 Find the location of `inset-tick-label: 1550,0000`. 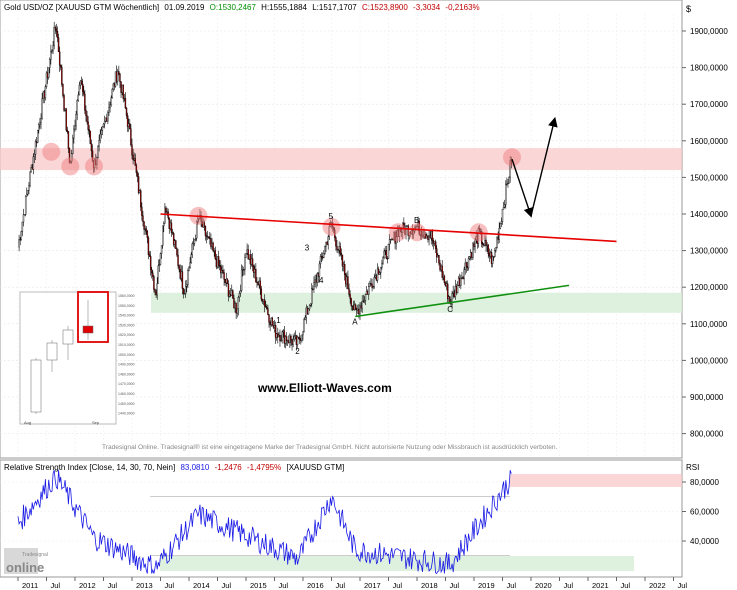

inset-tick-label: 1550,0000 is located at coordinates (126, 306).